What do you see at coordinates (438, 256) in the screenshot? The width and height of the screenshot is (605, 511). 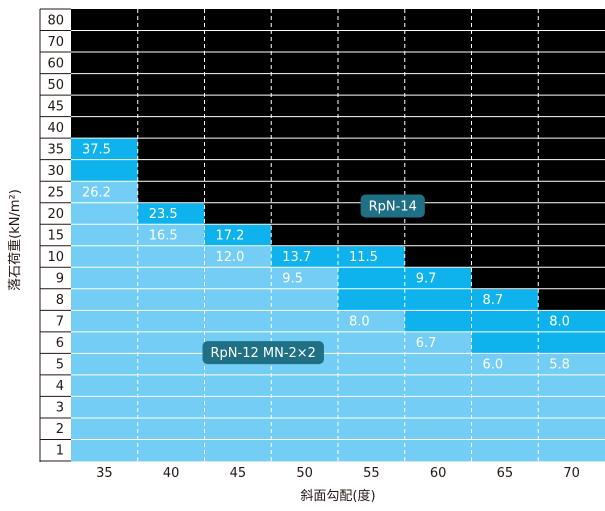 I see `cell-60-10-dark` at bounding box center [438, 256].